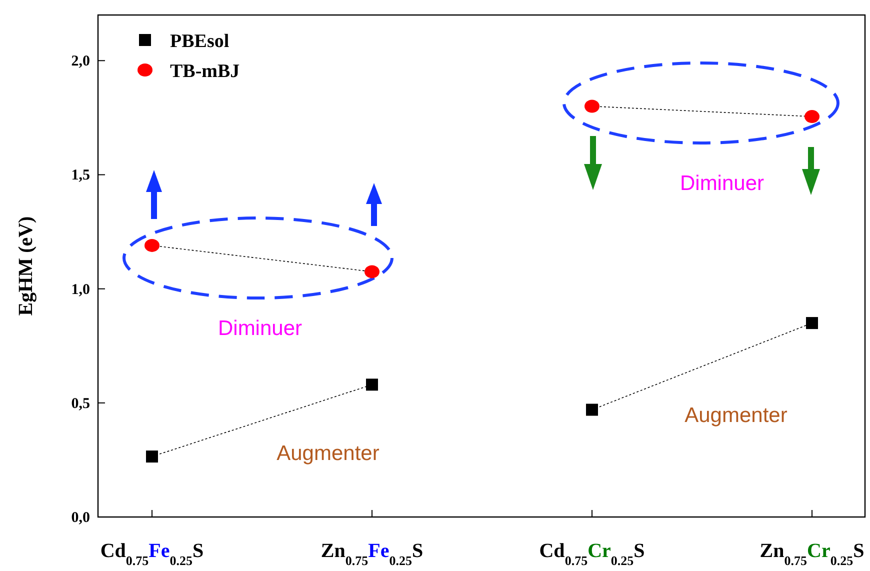 The width and height of the screenshot is (870, 571). I want to click on y-tick-label: 1,0, so click(80, 290).